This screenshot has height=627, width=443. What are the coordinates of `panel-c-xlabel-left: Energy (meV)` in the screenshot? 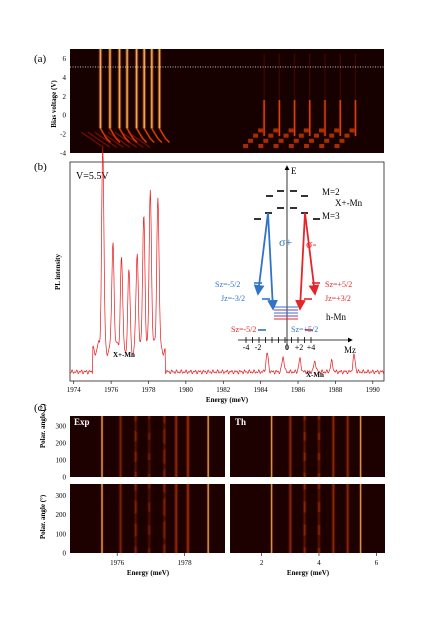 It's located at (148, 573).